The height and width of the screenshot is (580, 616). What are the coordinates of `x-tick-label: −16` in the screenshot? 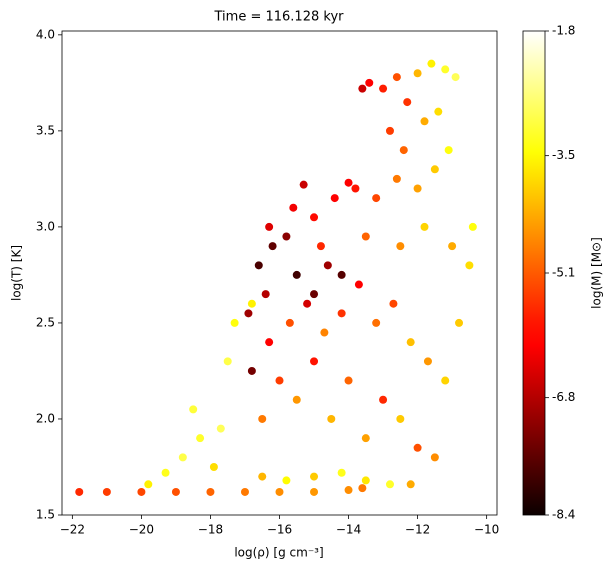 It's located at (279, 530).